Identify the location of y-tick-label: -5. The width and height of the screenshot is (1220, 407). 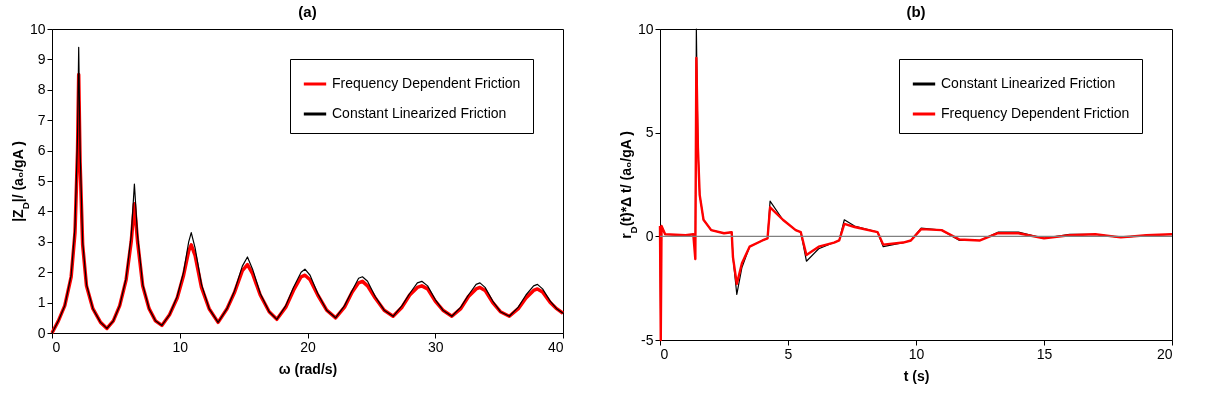
(647, 339).